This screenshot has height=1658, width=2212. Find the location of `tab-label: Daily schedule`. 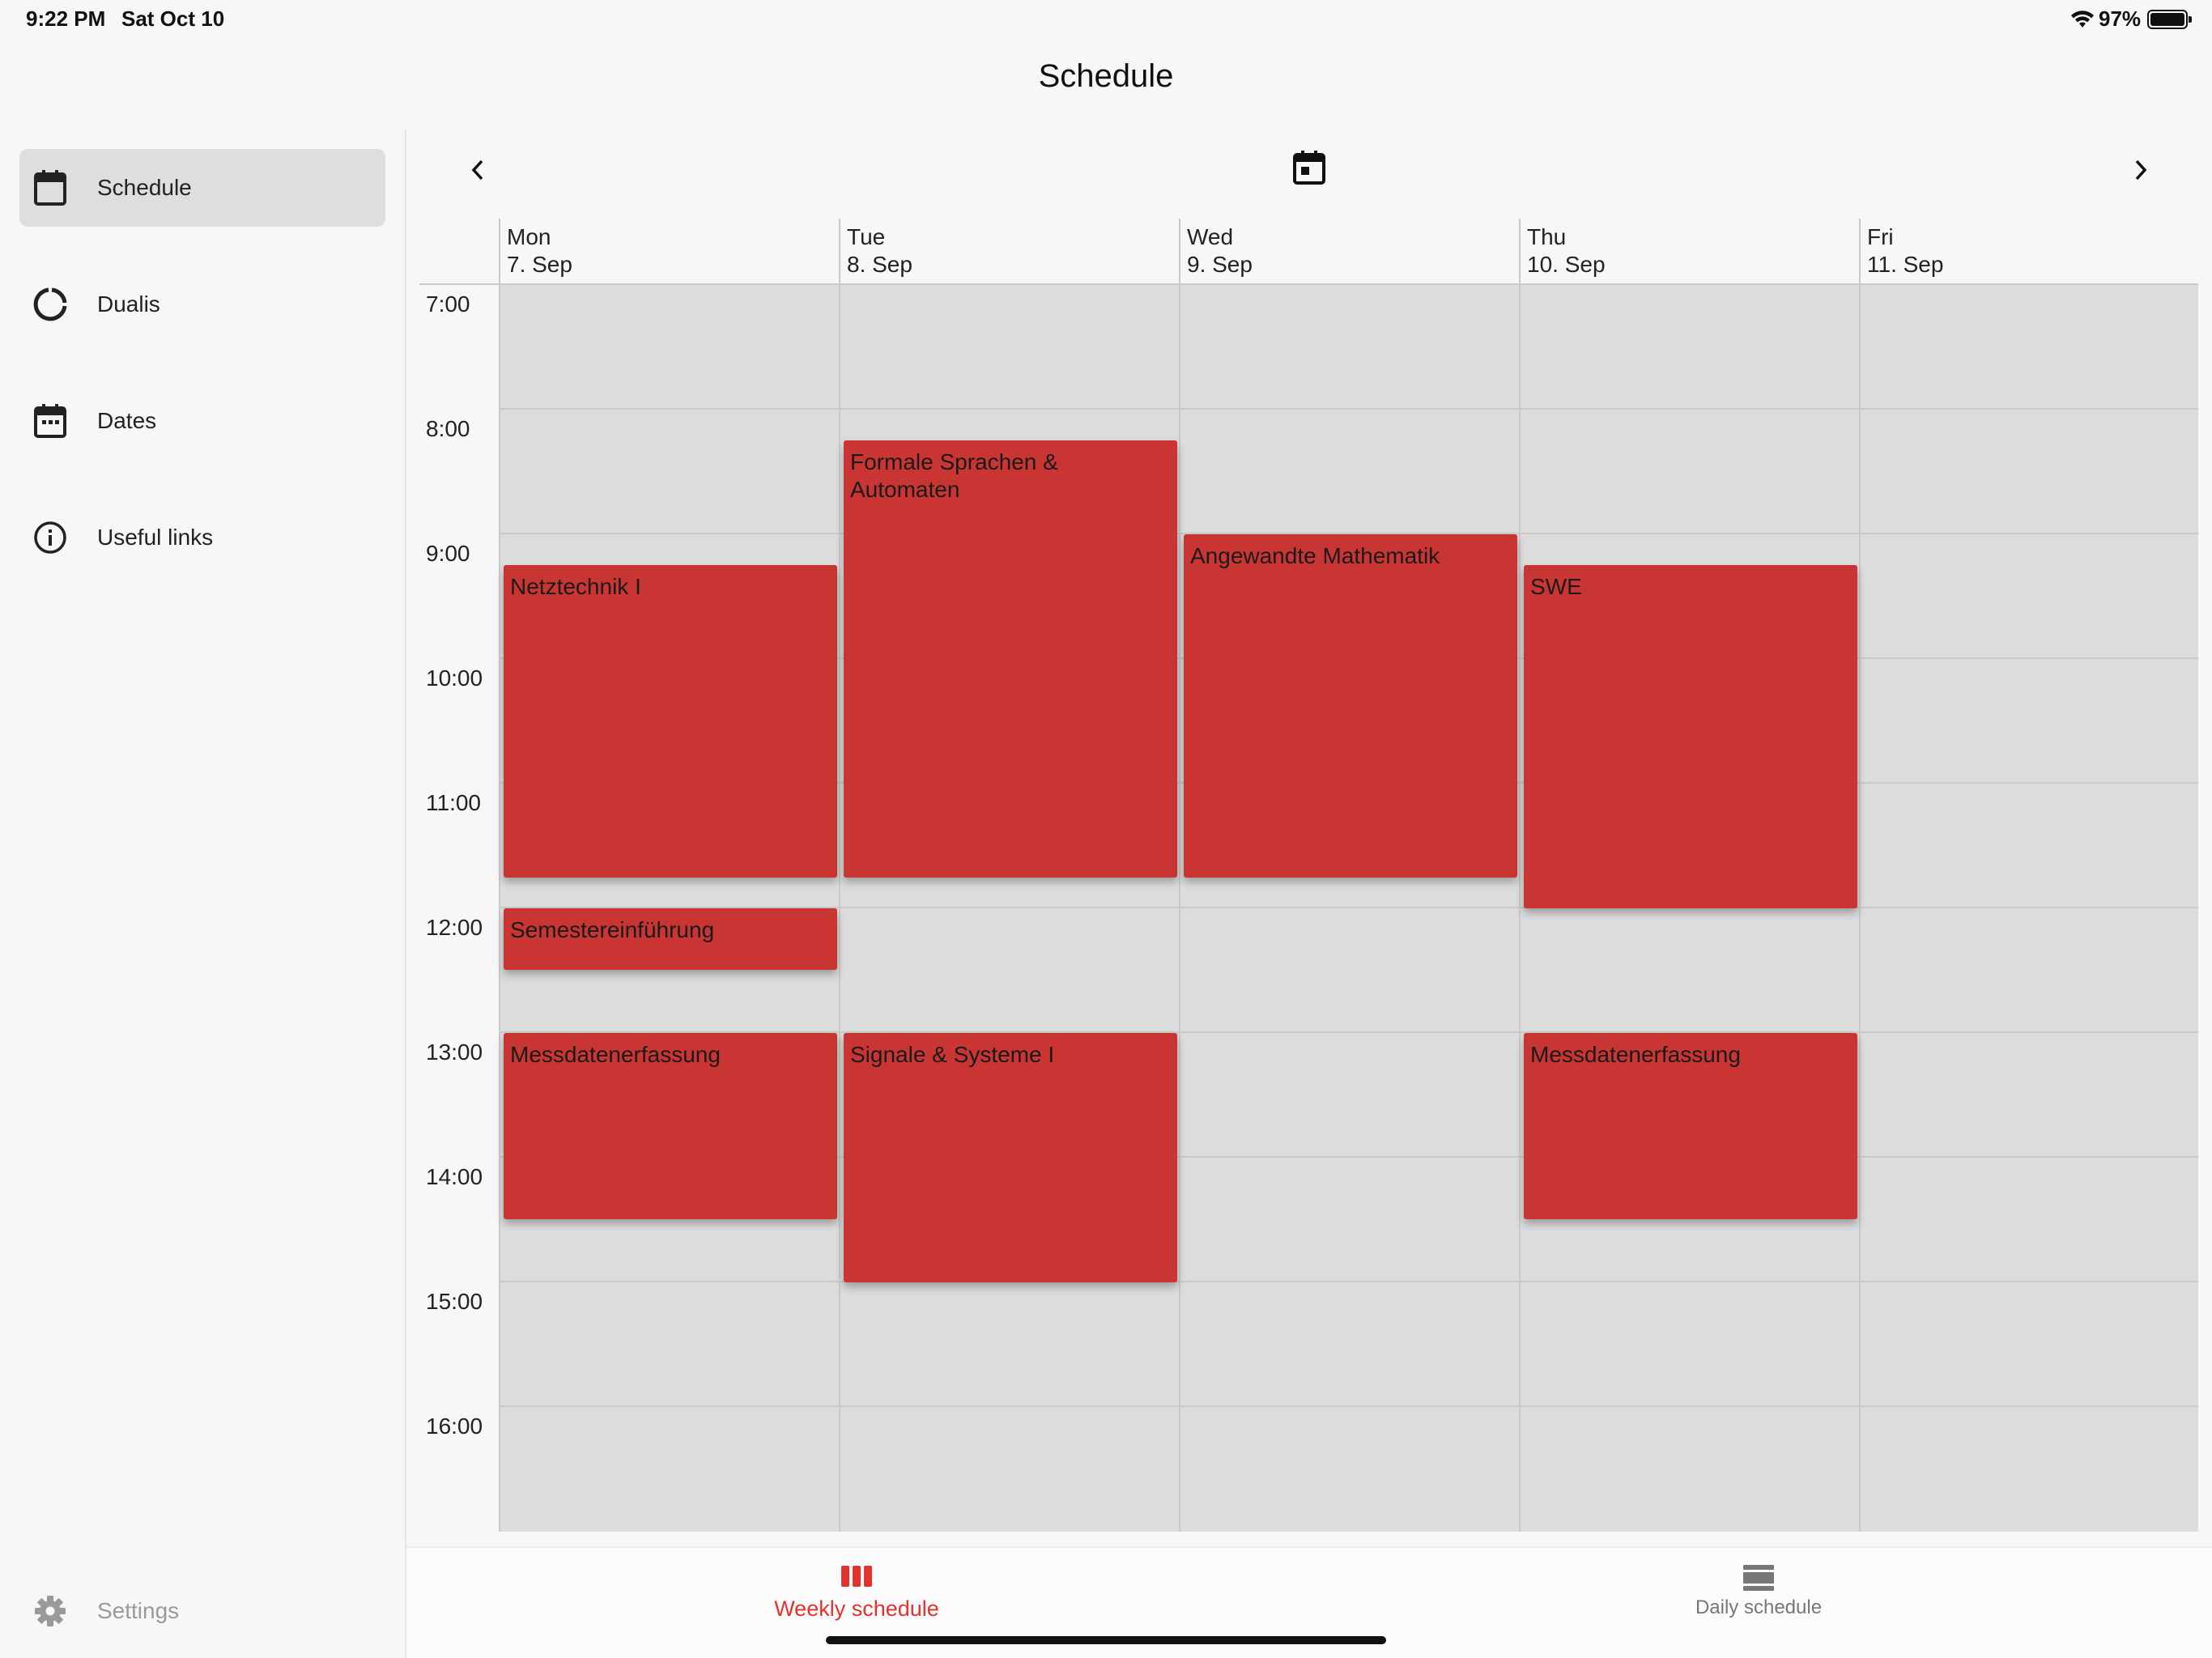

tab-label: Daily schedule is located at coordinates (1759, 1607).